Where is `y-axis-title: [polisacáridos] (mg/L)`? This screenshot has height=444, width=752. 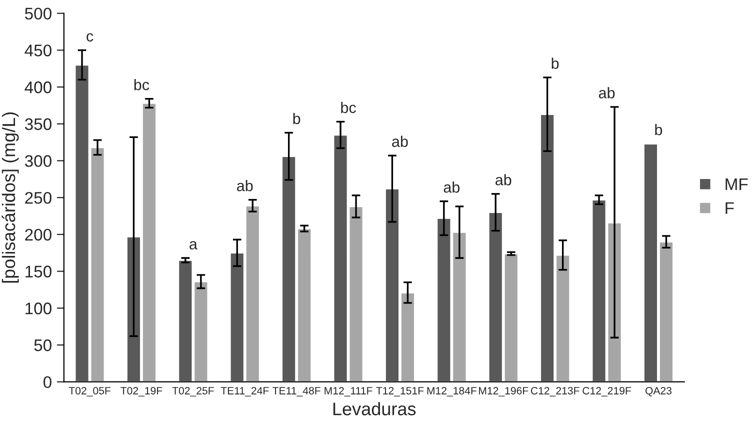
y-axis-title: [polisacáridos] (mg/L) is located at coordinates (10, 197).